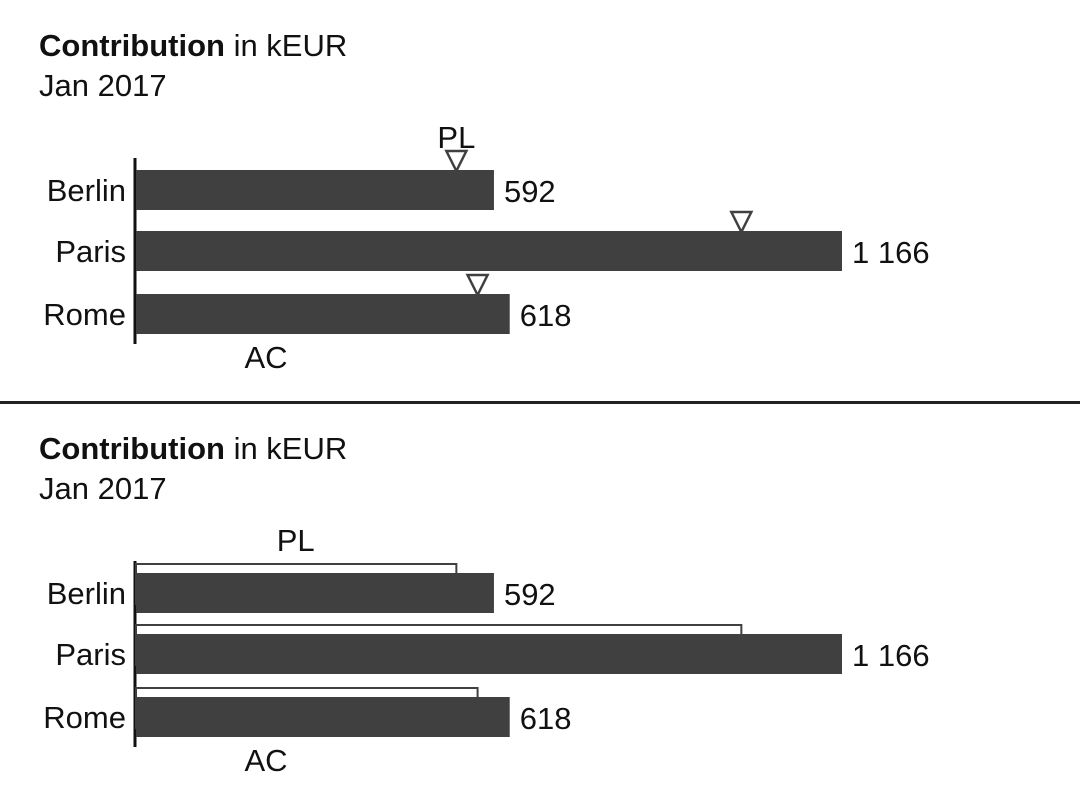 This screenshot has height=808, width=1080. I want to click on pl-marker-rome, so click(477, 285).